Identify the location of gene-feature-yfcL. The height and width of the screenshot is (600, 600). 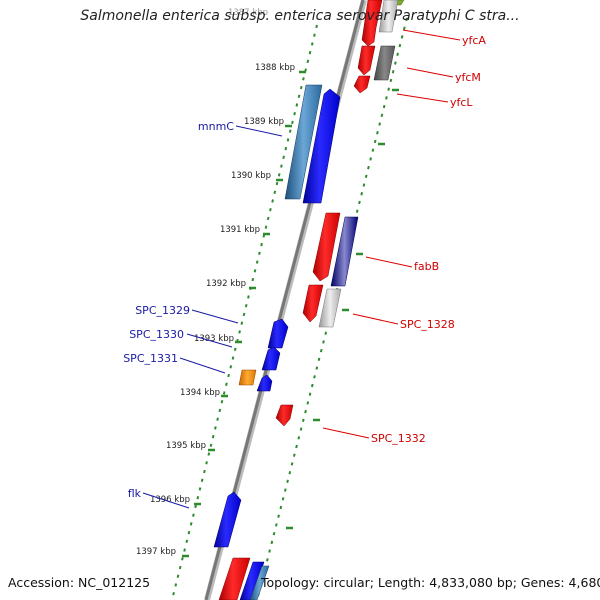
(362, 84).